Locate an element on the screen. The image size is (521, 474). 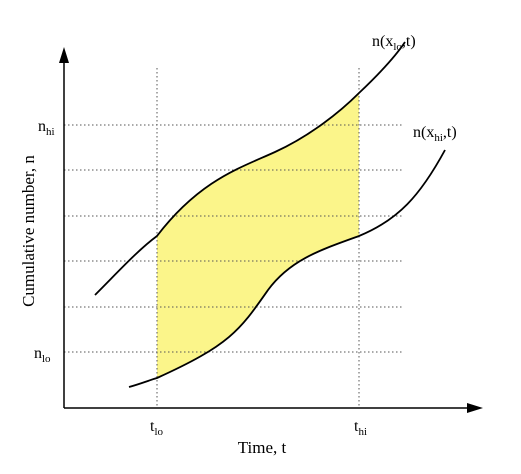
y-axis-title: Cumulative number, n is located at coordinates (28, 231).